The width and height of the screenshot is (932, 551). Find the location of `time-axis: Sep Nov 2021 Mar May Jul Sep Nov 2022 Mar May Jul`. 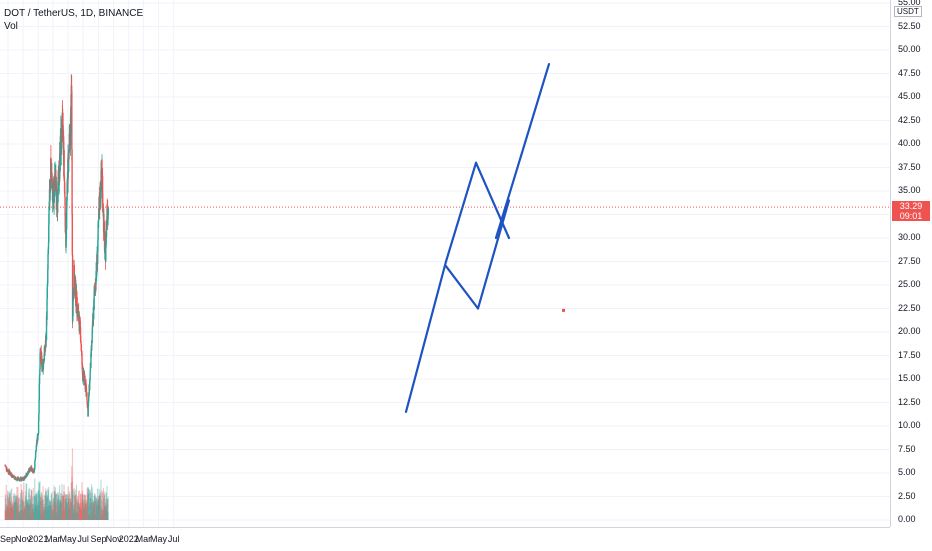

time-axis: Sep Nov 2021 Mar May Jul Sep Nov 2022 Mar May Jul is located at coordinates (445, 539).